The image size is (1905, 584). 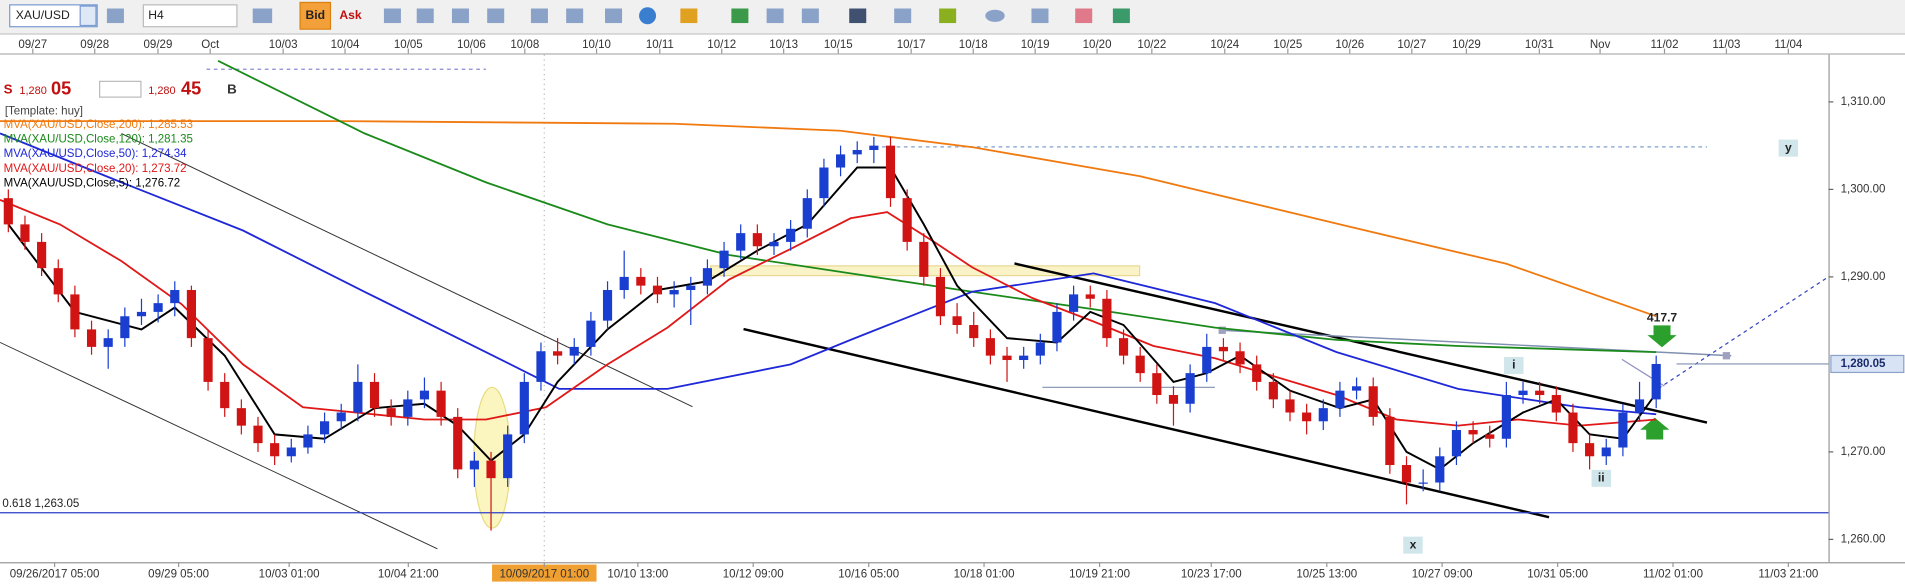 I want to click on ask-label: Ask, so click(x=350, y=15).